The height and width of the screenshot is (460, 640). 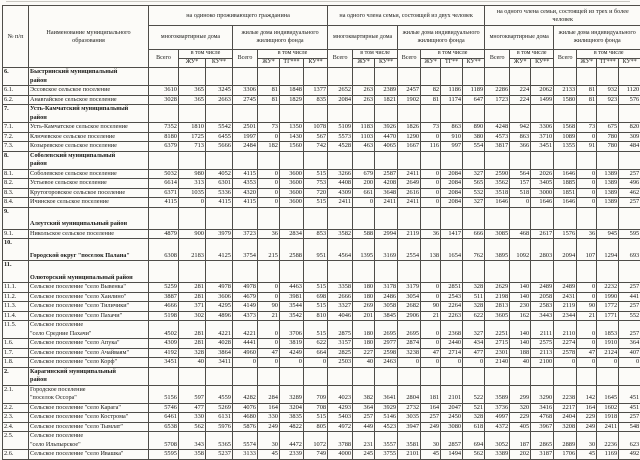 I want to click on municipality-name: Соболевское сельское поселение, so click(x=89, y=174).